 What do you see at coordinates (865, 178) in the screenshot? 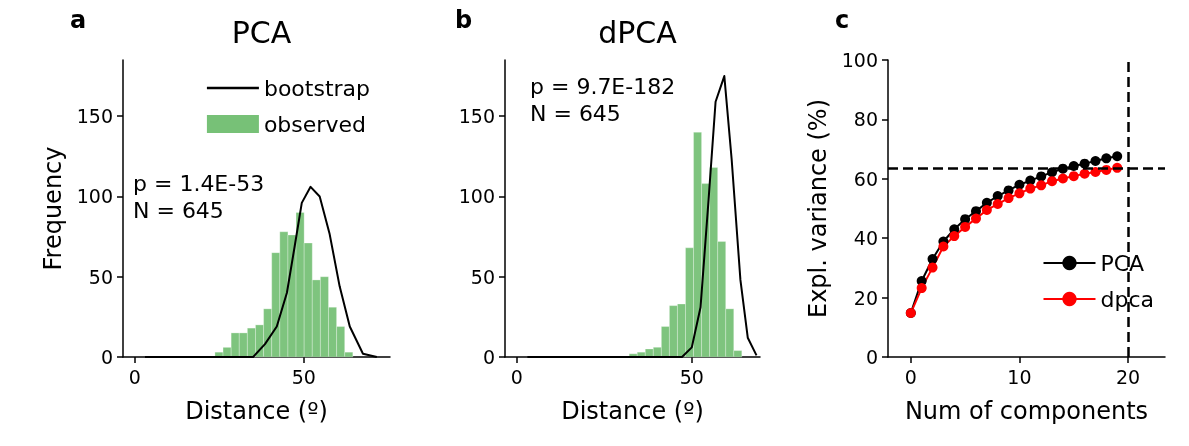
I see `y-tick-label: 60` at bounding box center [865, 178].